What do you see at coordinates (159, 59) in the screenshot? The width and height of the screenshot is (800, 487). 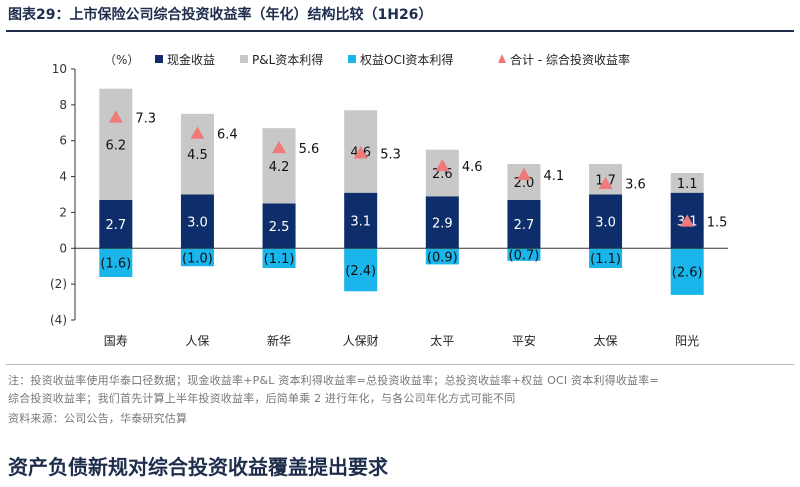 I see `legend-swatch-cash` at bounding box center [159, 59].